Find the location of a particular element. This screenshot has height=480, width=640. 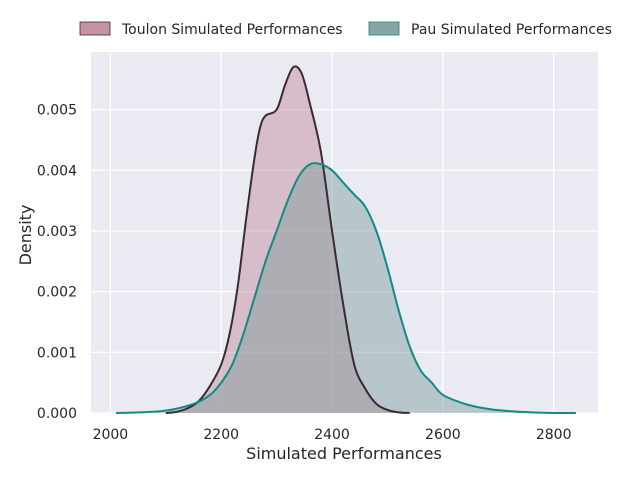

legend-label: Toulon Simulated Performances is located at coordinates (232, 30).